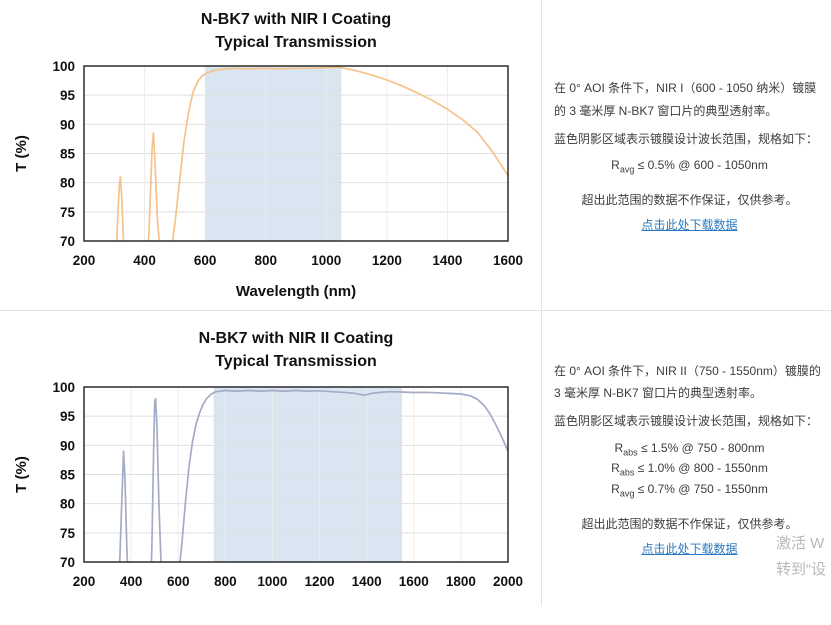  Describe the element at coordinates (461, 581) in the screenshot. I see `svg-text: 1800` at that location.